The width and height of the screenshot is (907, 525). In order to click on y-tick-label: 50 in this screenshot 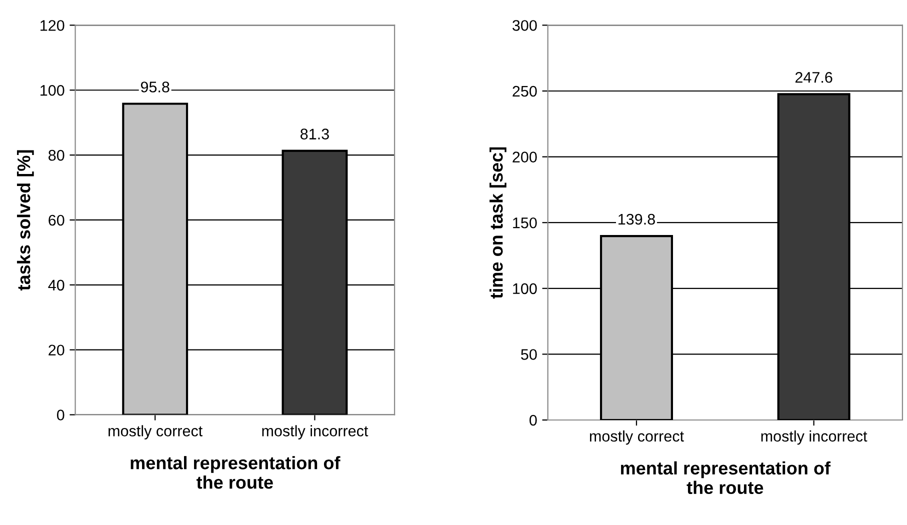, I will do `click(529, 354)`.